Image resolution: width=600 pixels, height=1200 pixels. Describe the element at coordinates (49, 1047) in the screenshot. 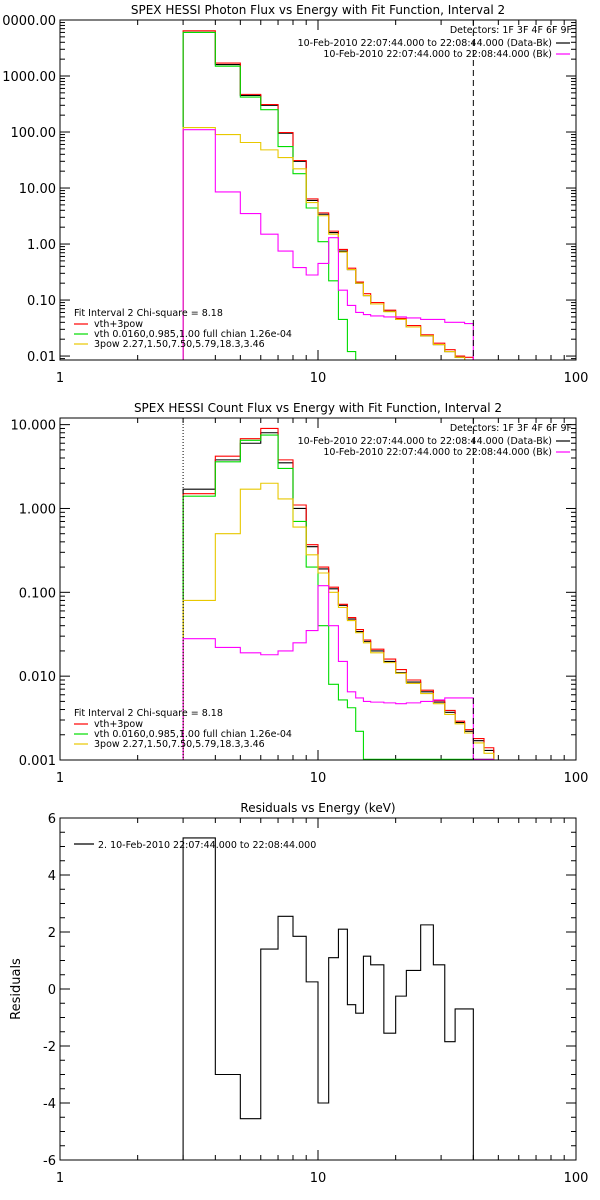

I see `y-tick-label: -2` at that location.